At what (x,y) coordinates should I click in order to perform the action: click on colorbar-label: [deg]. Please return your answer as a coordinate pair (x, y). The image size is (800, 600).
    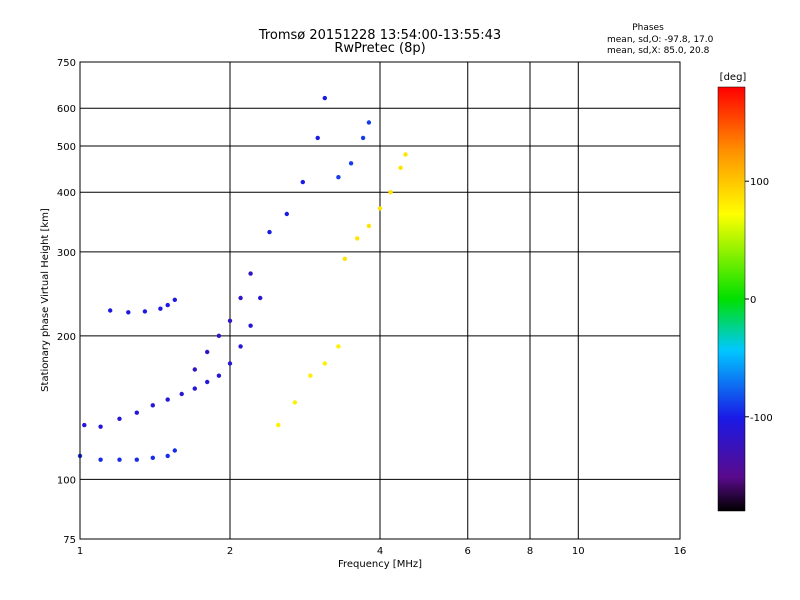
    Looking at the image, I should click on (733, 77).